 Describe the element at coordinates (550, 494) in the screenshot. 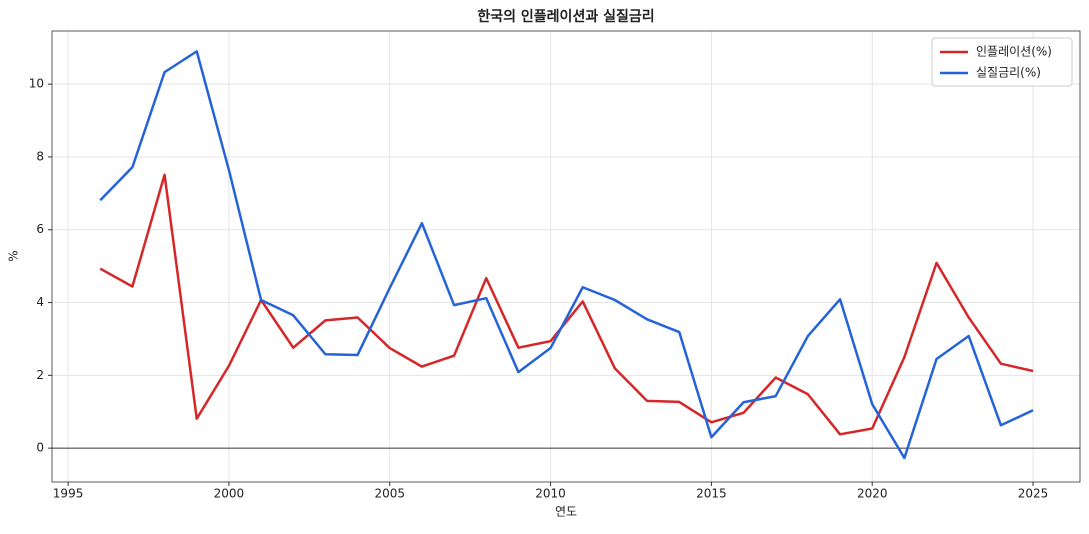

I see `x-tick-label: 2010` at that location.